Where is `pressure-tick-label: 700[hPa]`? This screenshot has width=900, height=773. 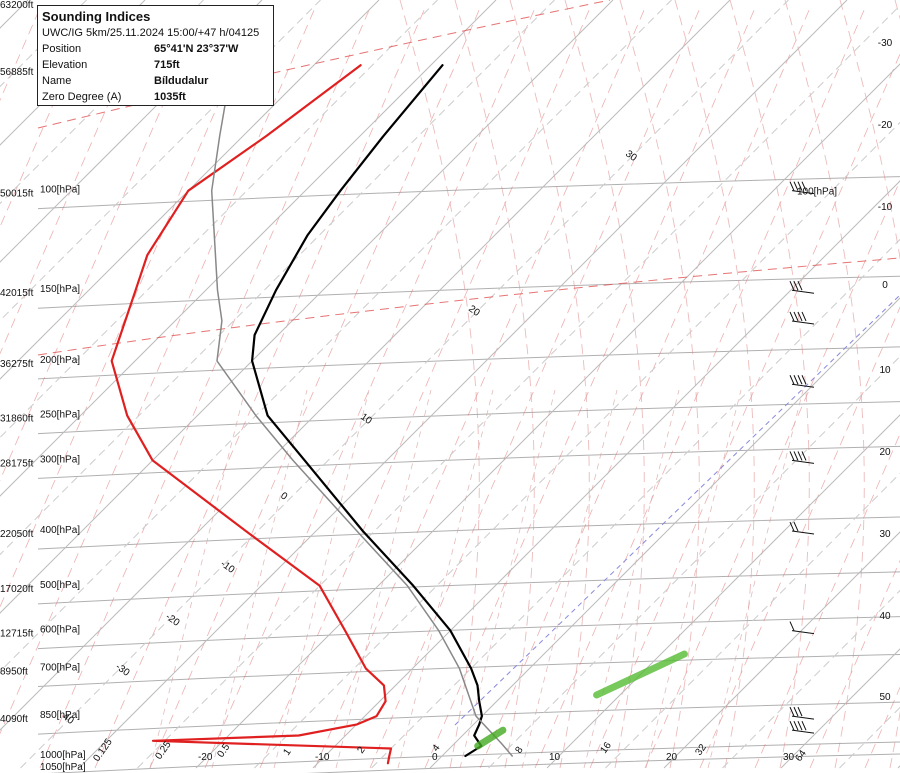
pressure-tick-label: 700[hPa] is located at coordinates (60, 667).